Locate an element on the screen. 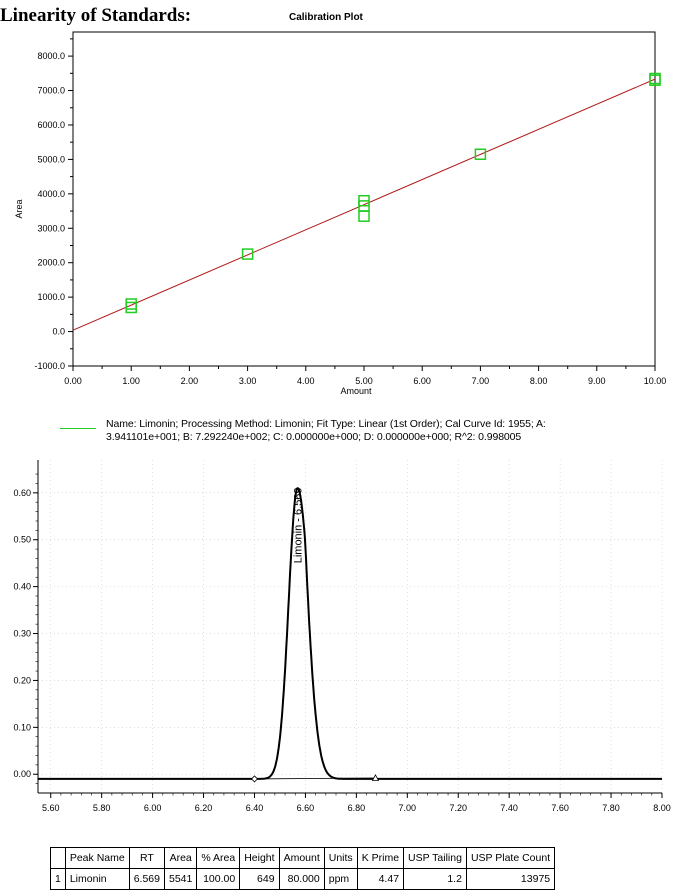 This screenshot has width=676, height=892. peak-table-header-cell: Peak Name is located at coordinates (97, 858).